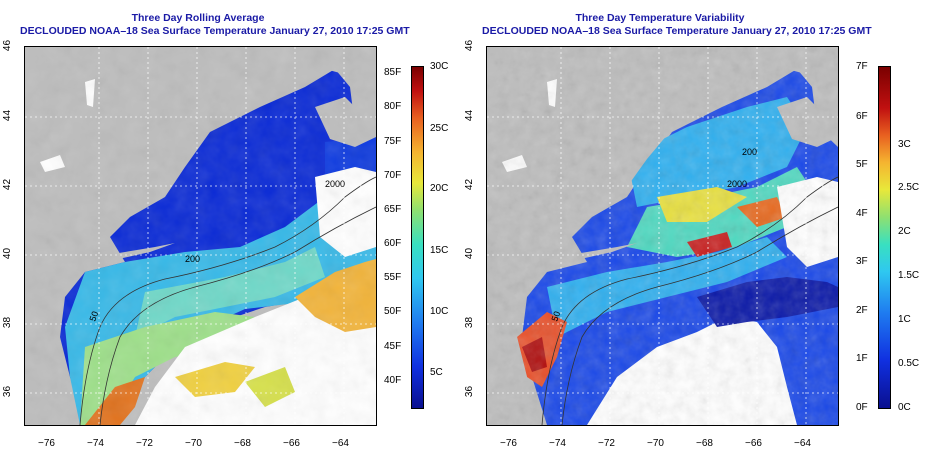 The image size is (950, 475). What do you see at coordinates (862, 358) in the screenshot?
I see `right-cb-1F: 1F` at bounding box center [862, 358].